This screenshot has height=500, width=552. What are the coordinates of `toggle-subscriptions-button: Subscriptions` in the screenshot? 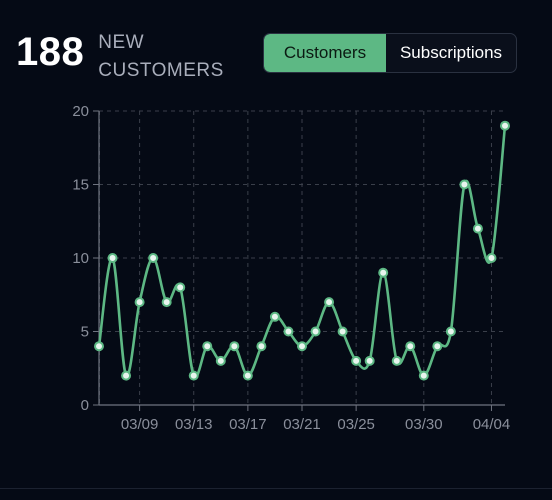 It's located at (451, 52).